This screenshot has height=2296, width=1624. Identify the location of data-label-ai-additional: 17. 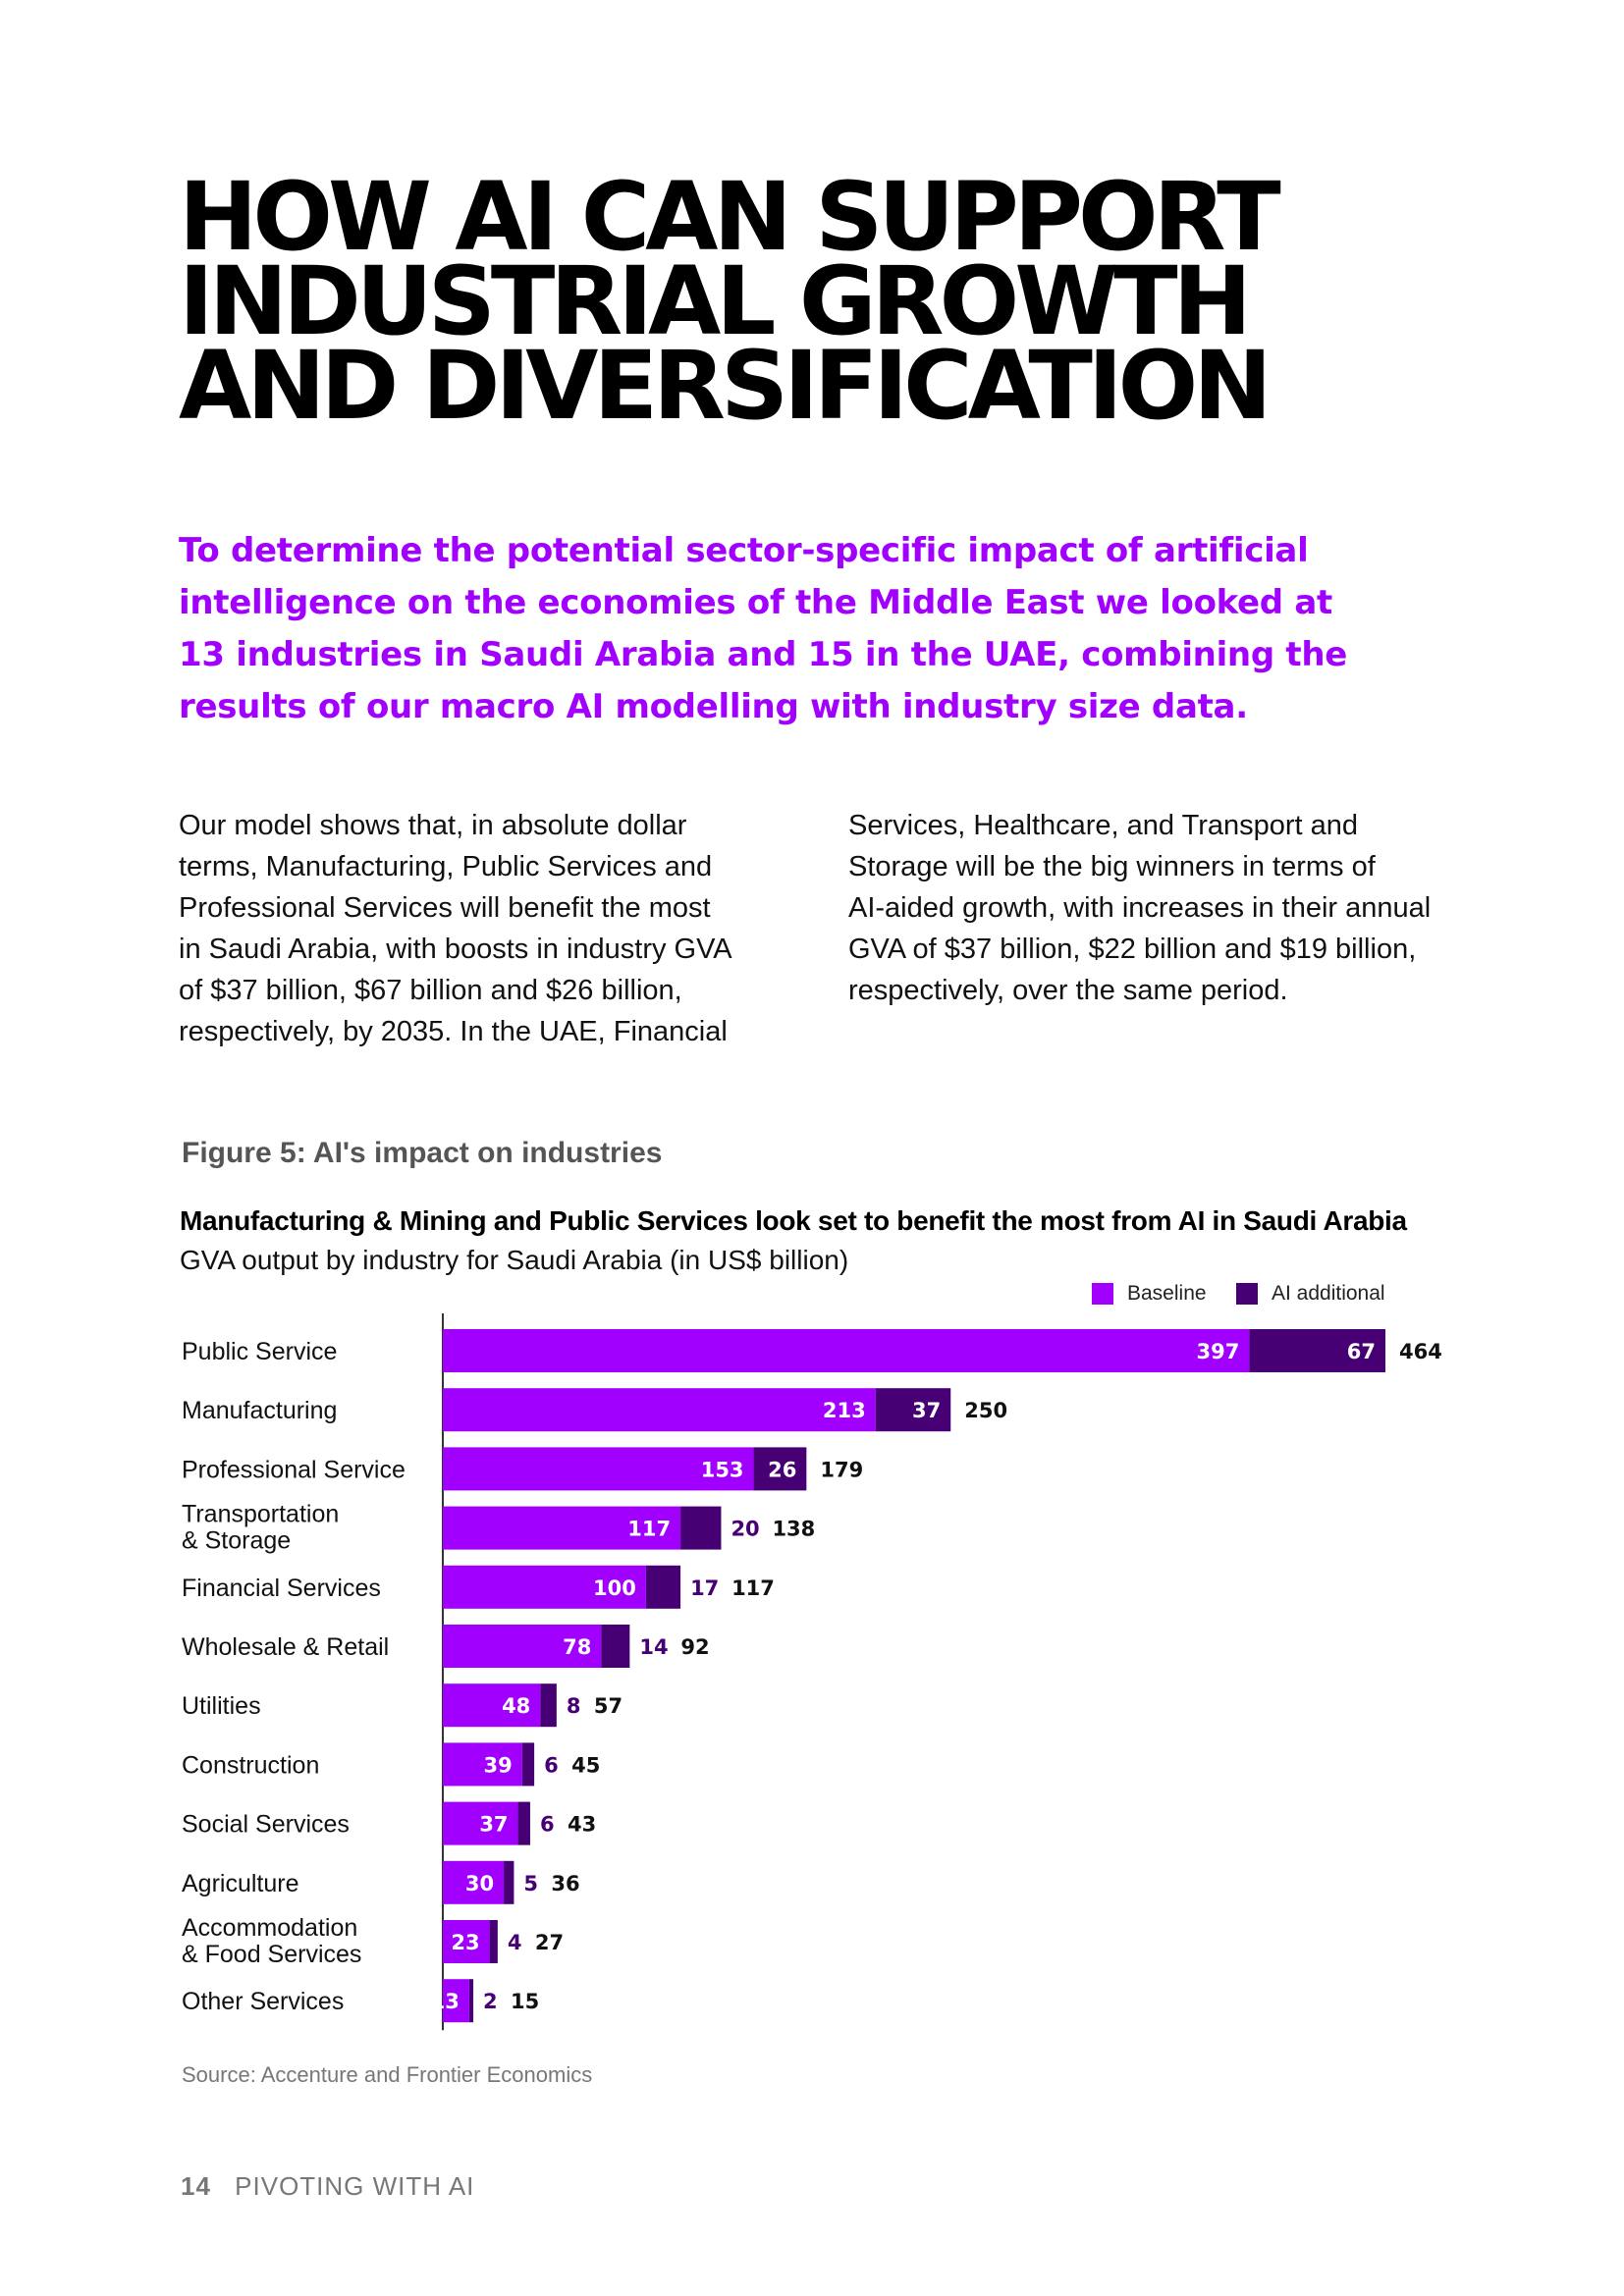
(704, 1588).